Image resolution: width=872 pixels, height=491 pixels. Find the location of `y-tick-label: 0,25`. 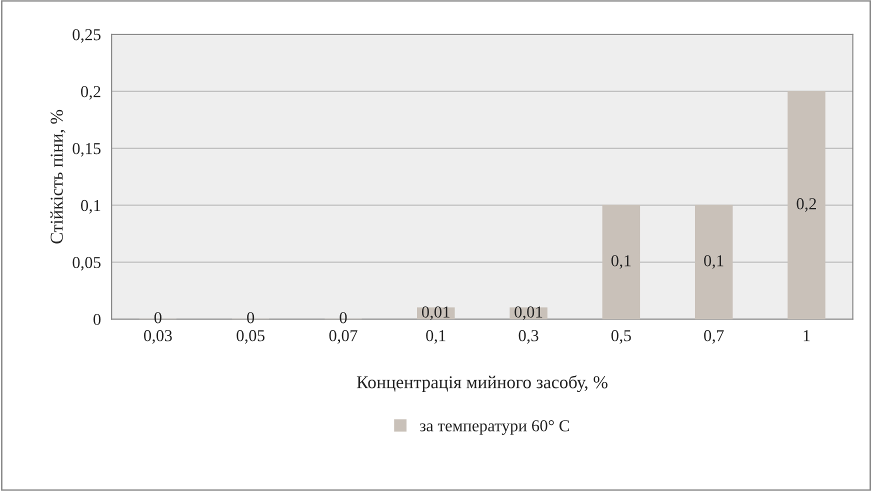

y-tick-label: 0,25 is located at coordinates (86, 36).